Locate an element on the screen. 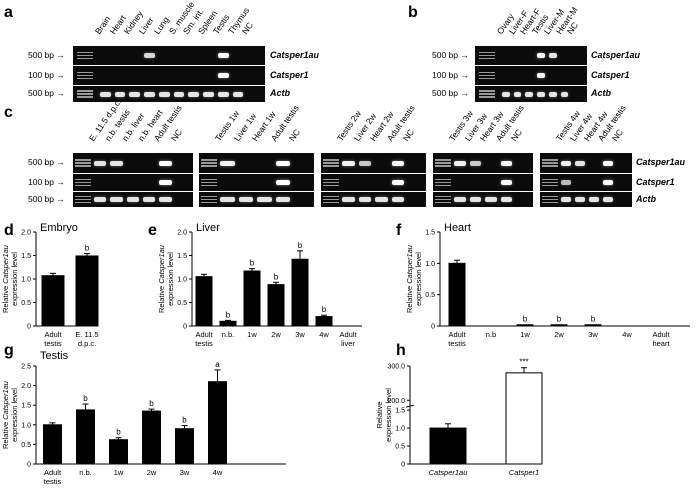 This screenshot has height=490, width=698. lane-label: Lung is located at coordinates (161, 25).